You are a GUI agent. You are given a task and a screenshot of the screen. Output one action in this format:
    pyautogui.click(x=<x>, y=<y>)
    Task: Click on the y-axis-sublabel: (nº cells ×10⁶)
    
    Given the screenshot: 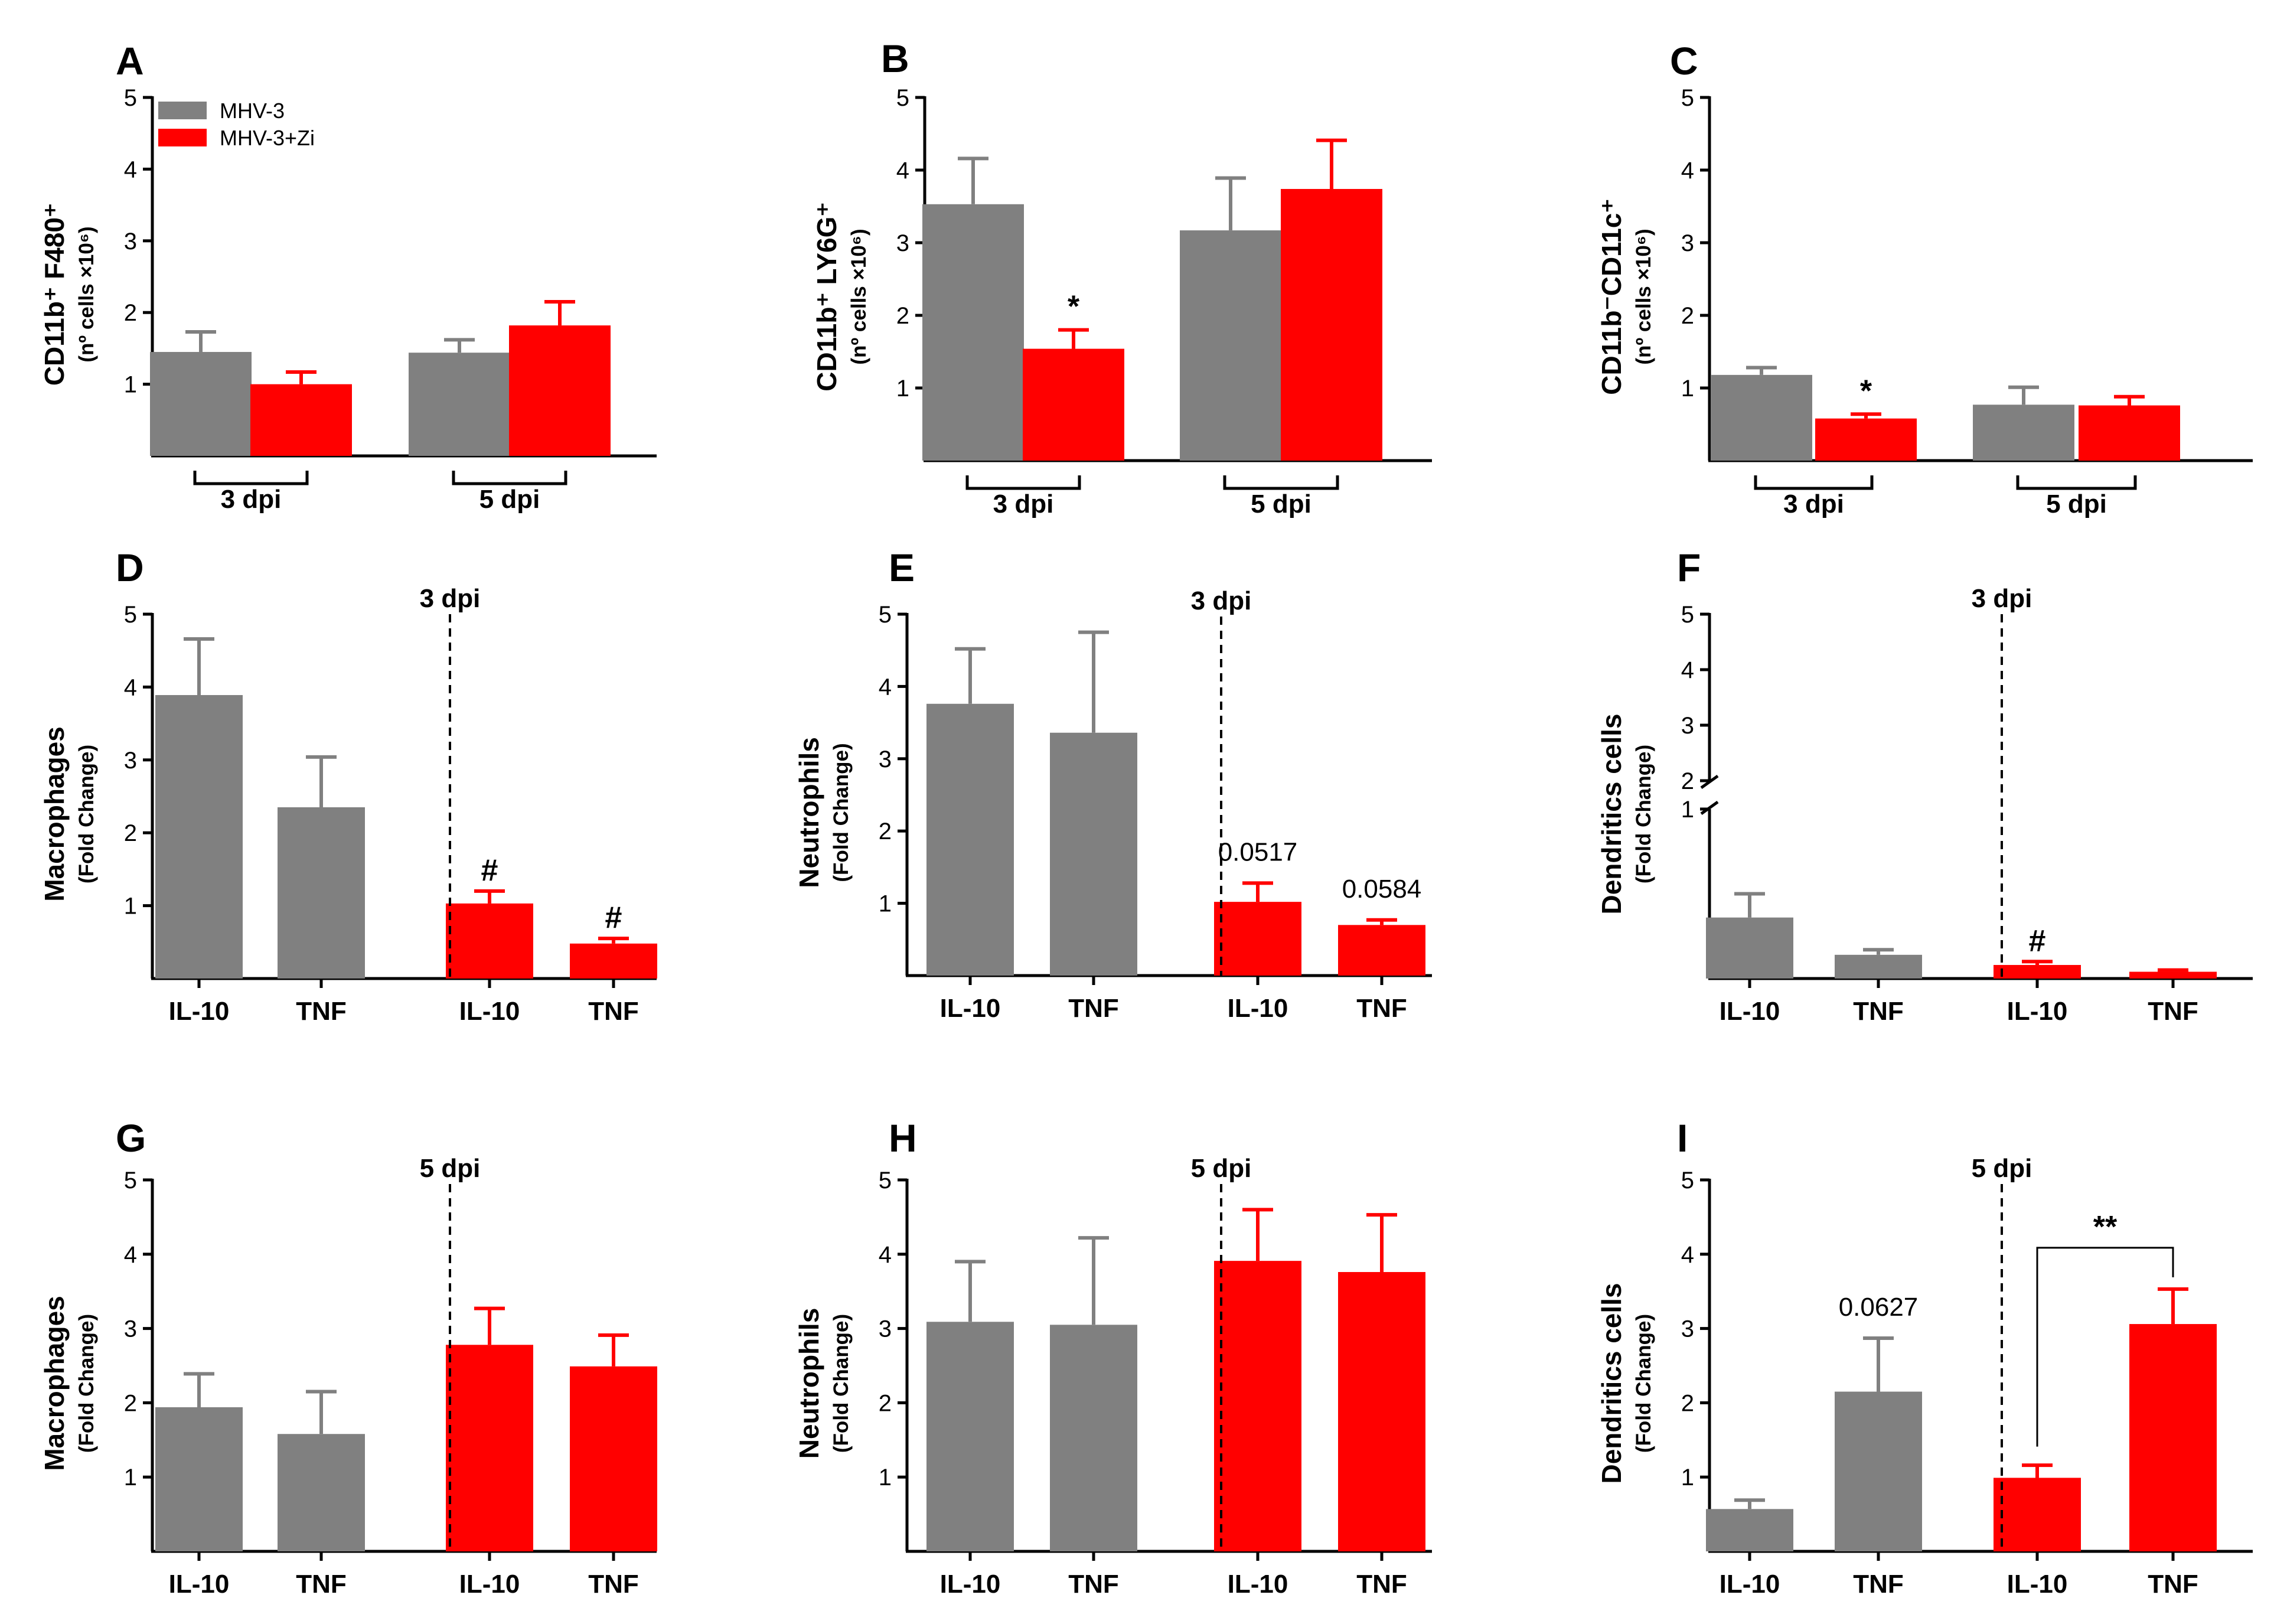 What is the action you would take?
    pyautogui.click(x=1643, y=296)
    